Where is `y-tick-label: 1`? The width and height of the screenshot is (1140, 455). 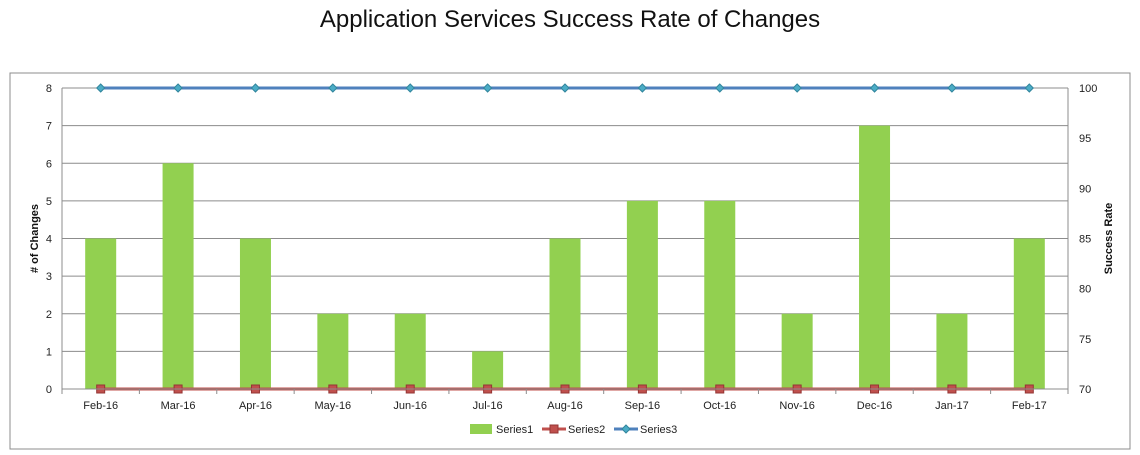
y-tick-label: 1 is located at coordinates (49, 352).